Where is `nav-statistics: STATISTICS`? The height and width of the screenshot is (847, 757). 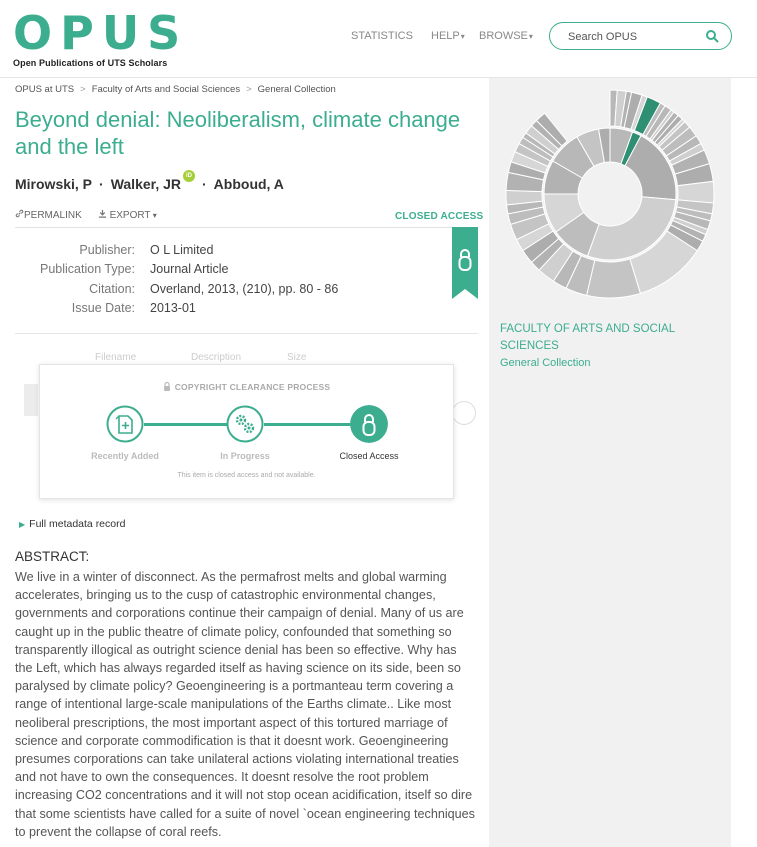 nav-statistics: STATISTICS is located at coordinates (382, 36).